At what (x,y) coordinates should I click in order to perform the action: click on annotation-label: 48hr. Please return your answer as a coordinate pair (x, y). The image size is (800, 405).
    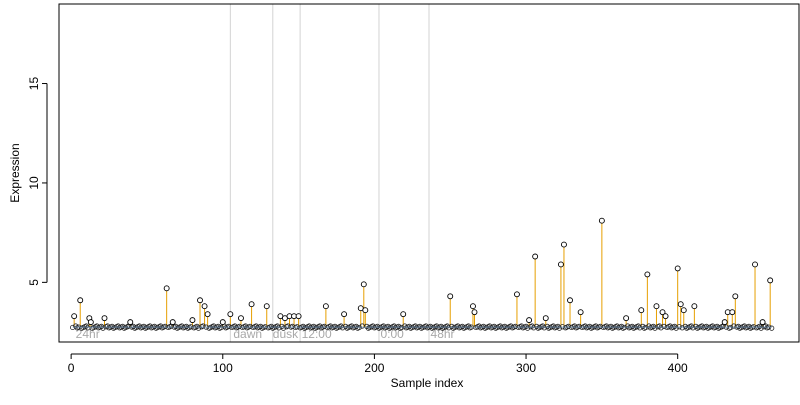
    Looking at the image, I should click on (443, 334).